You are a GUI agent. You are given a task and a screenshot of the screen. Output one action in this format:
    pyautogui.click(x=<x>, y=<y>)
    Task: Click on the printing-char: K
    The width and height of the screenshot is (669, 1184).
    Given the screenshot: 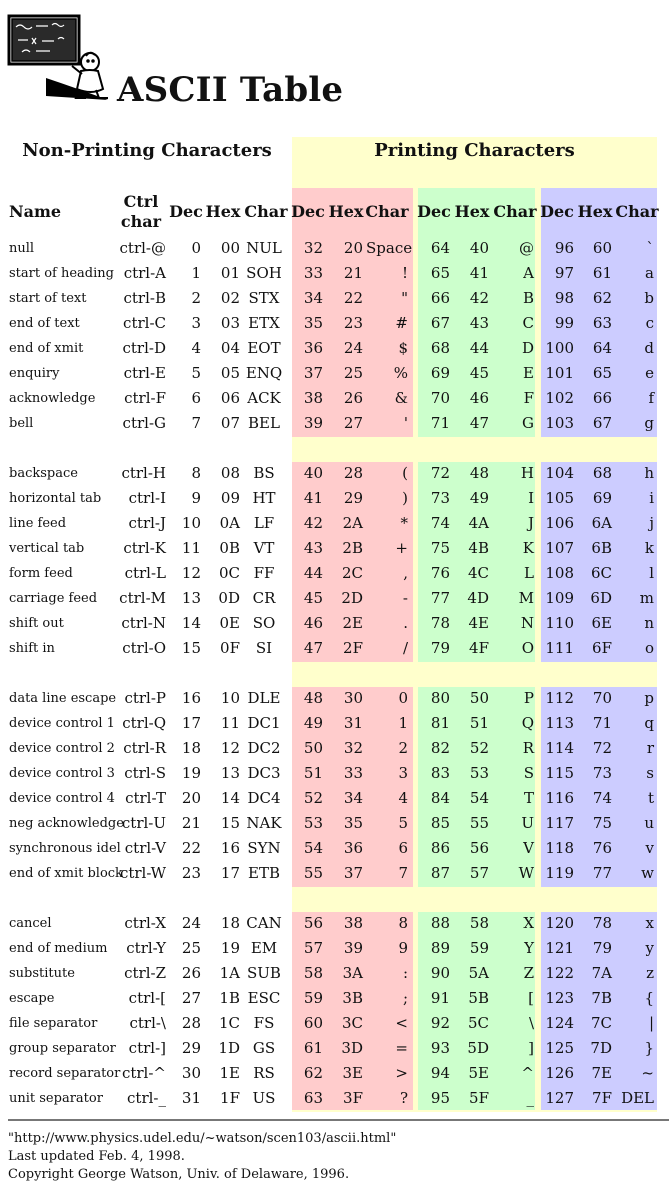 What is the action you would take?
    pyautogui.click(x=528, y=548)
    